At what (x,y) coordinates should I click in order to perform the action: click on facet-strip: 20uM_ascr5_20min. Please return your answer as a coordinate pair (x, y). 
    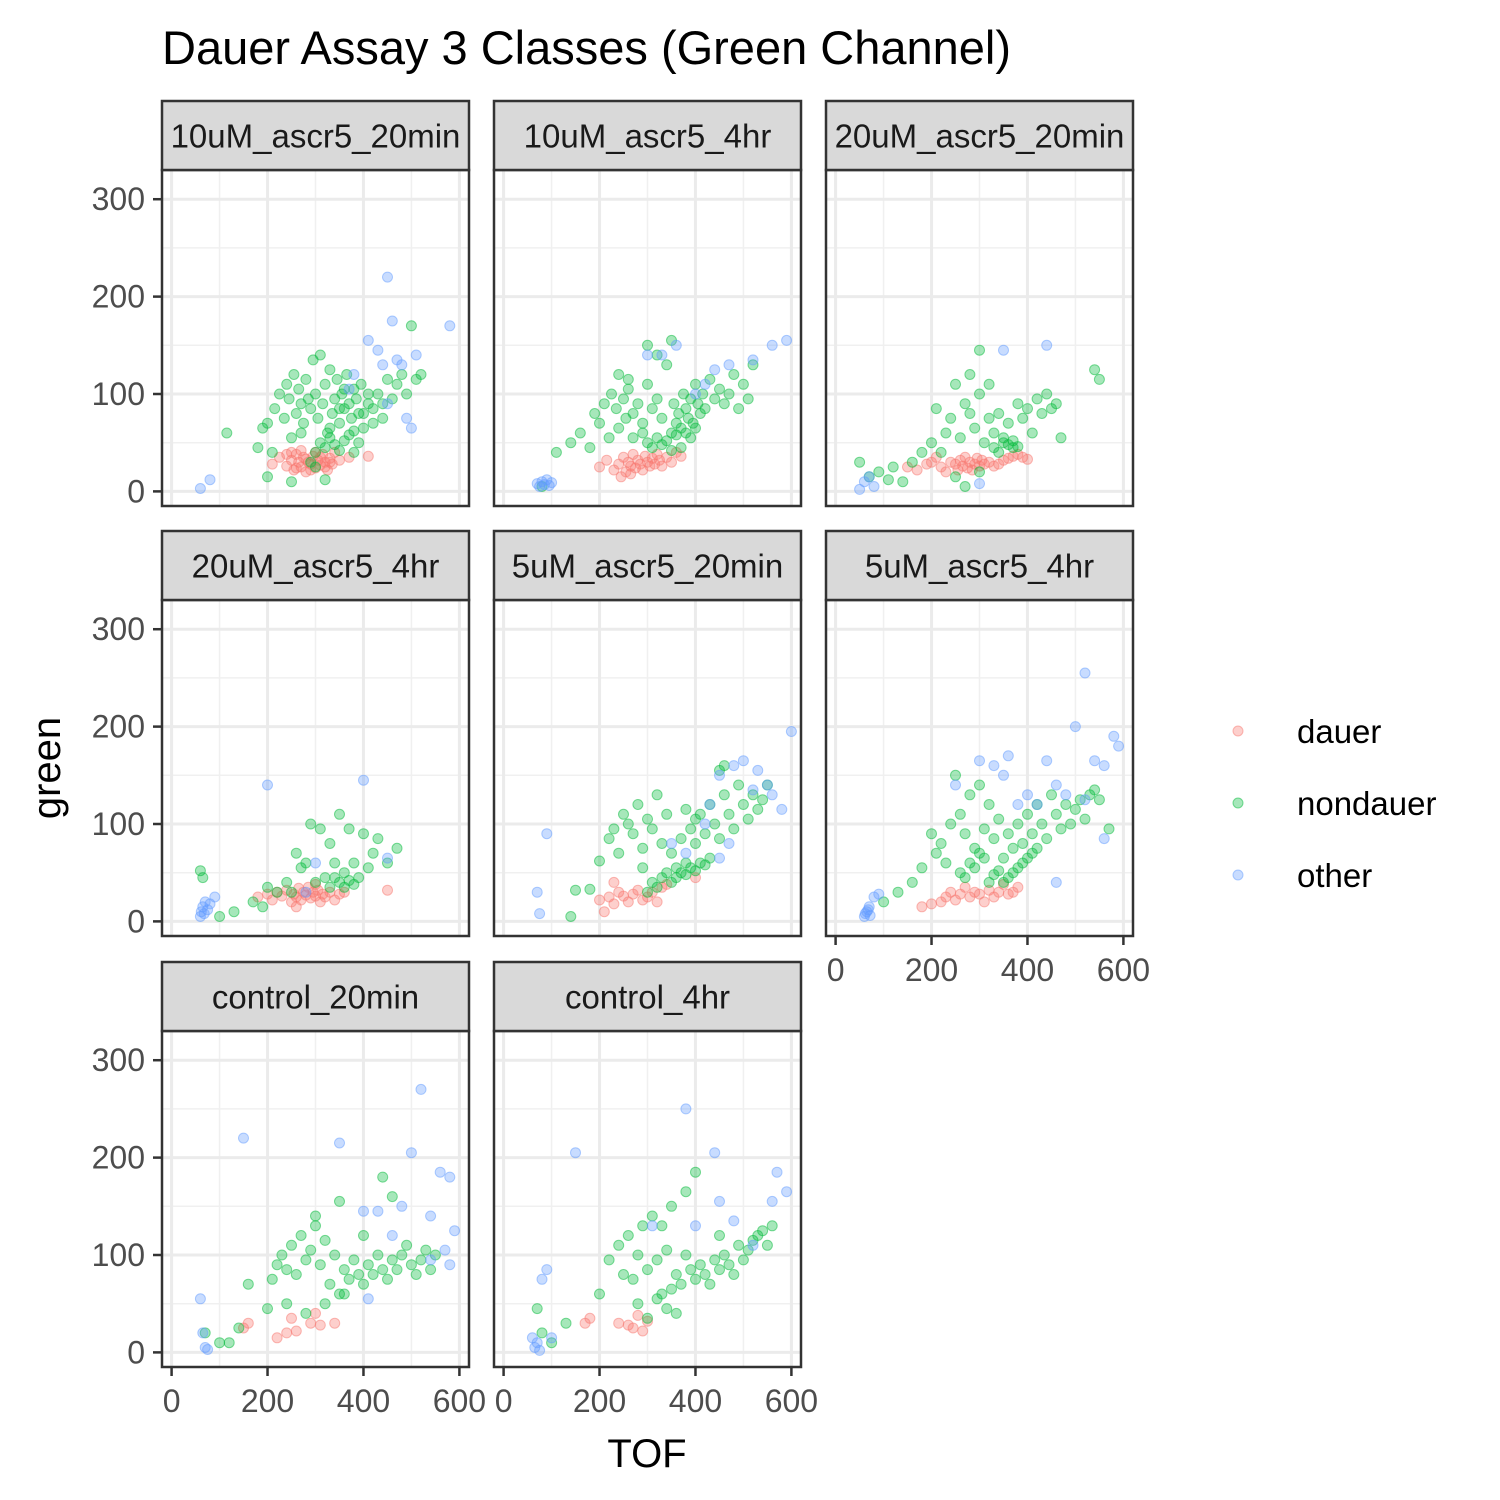
    Looking at the image, I should click on (979, 135).